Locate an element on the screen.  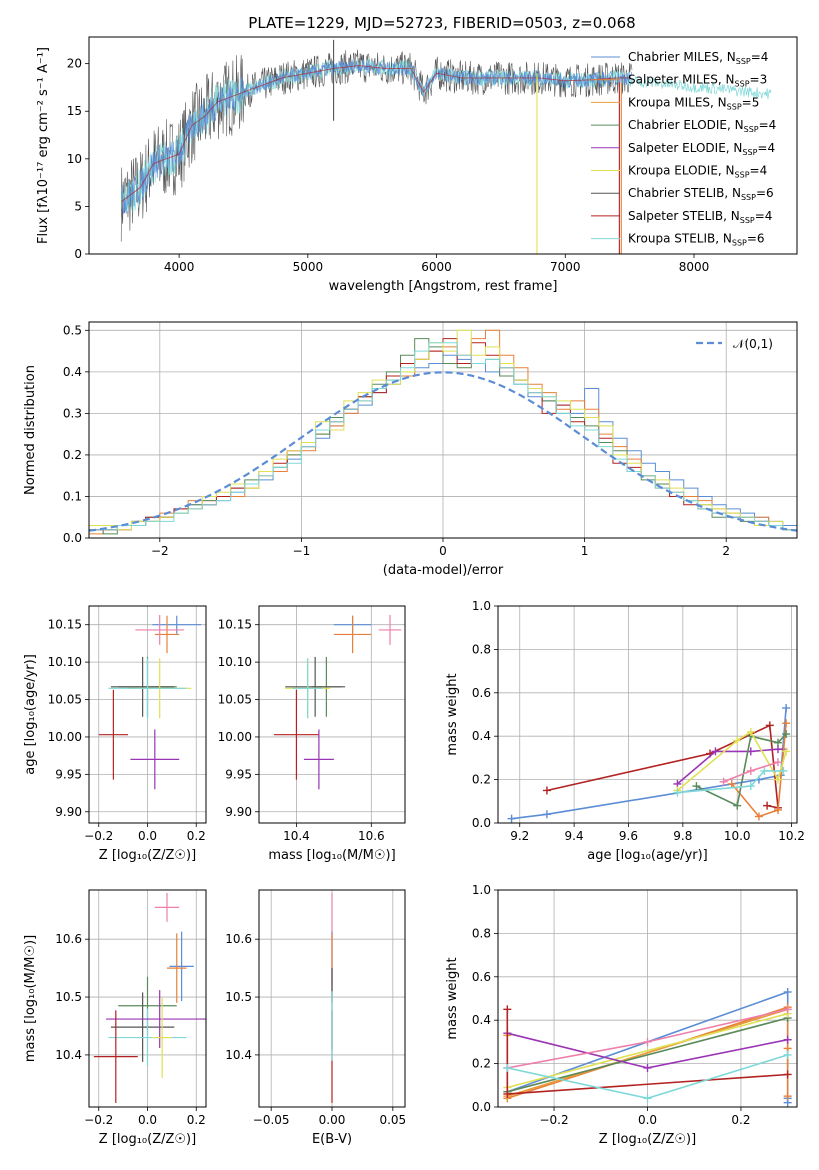
weight-series-line is located at coordinates (730, 782).